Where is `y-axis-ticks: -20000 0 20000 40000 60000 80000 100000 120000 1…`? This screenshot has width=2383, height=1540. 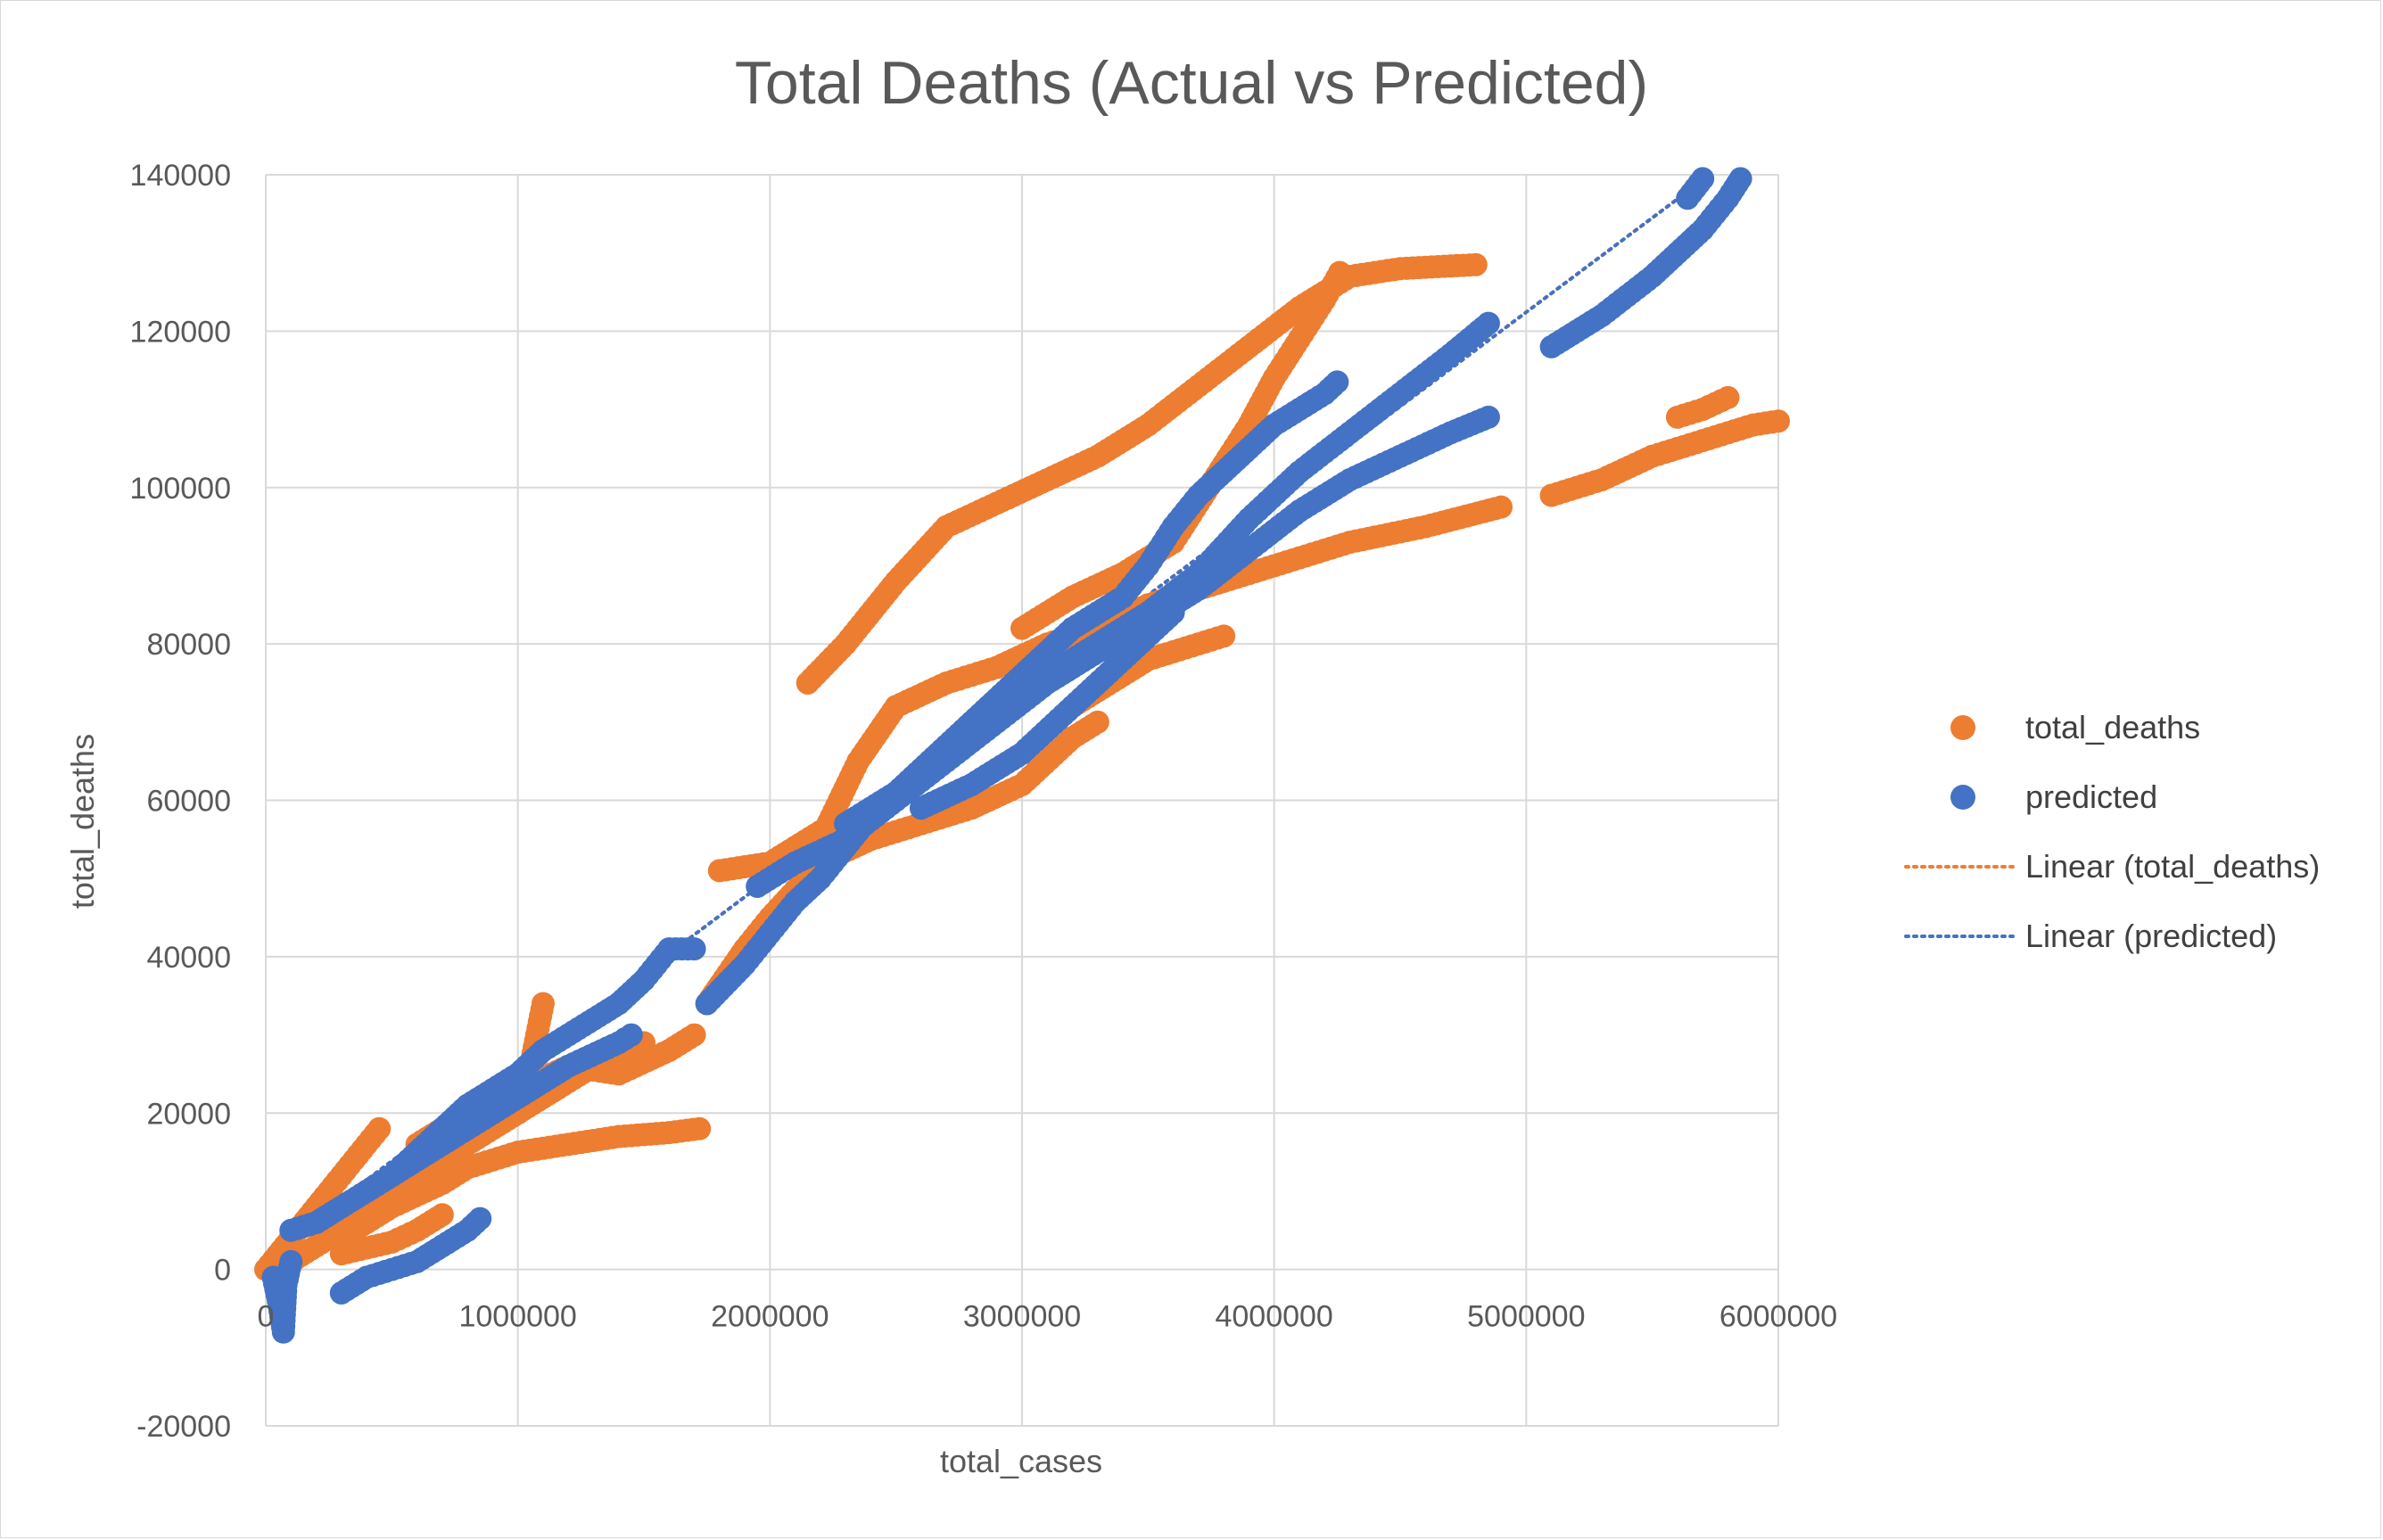 y-axis-ticks: -20000 0 20000 40000 60000 80000 100000 120000 1… is located at coordinates (180, 802).